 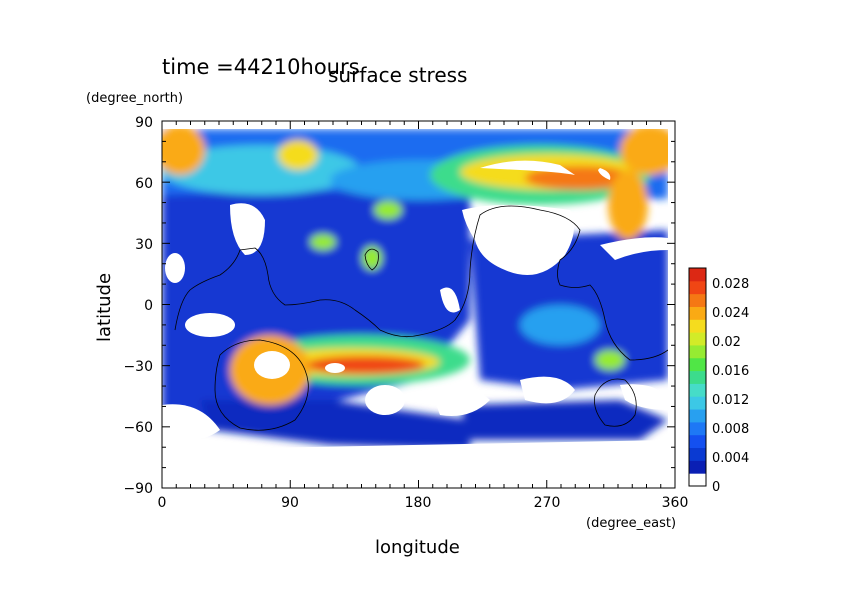 I want to click on blob-mid-green2, so click(x=323, y=242).